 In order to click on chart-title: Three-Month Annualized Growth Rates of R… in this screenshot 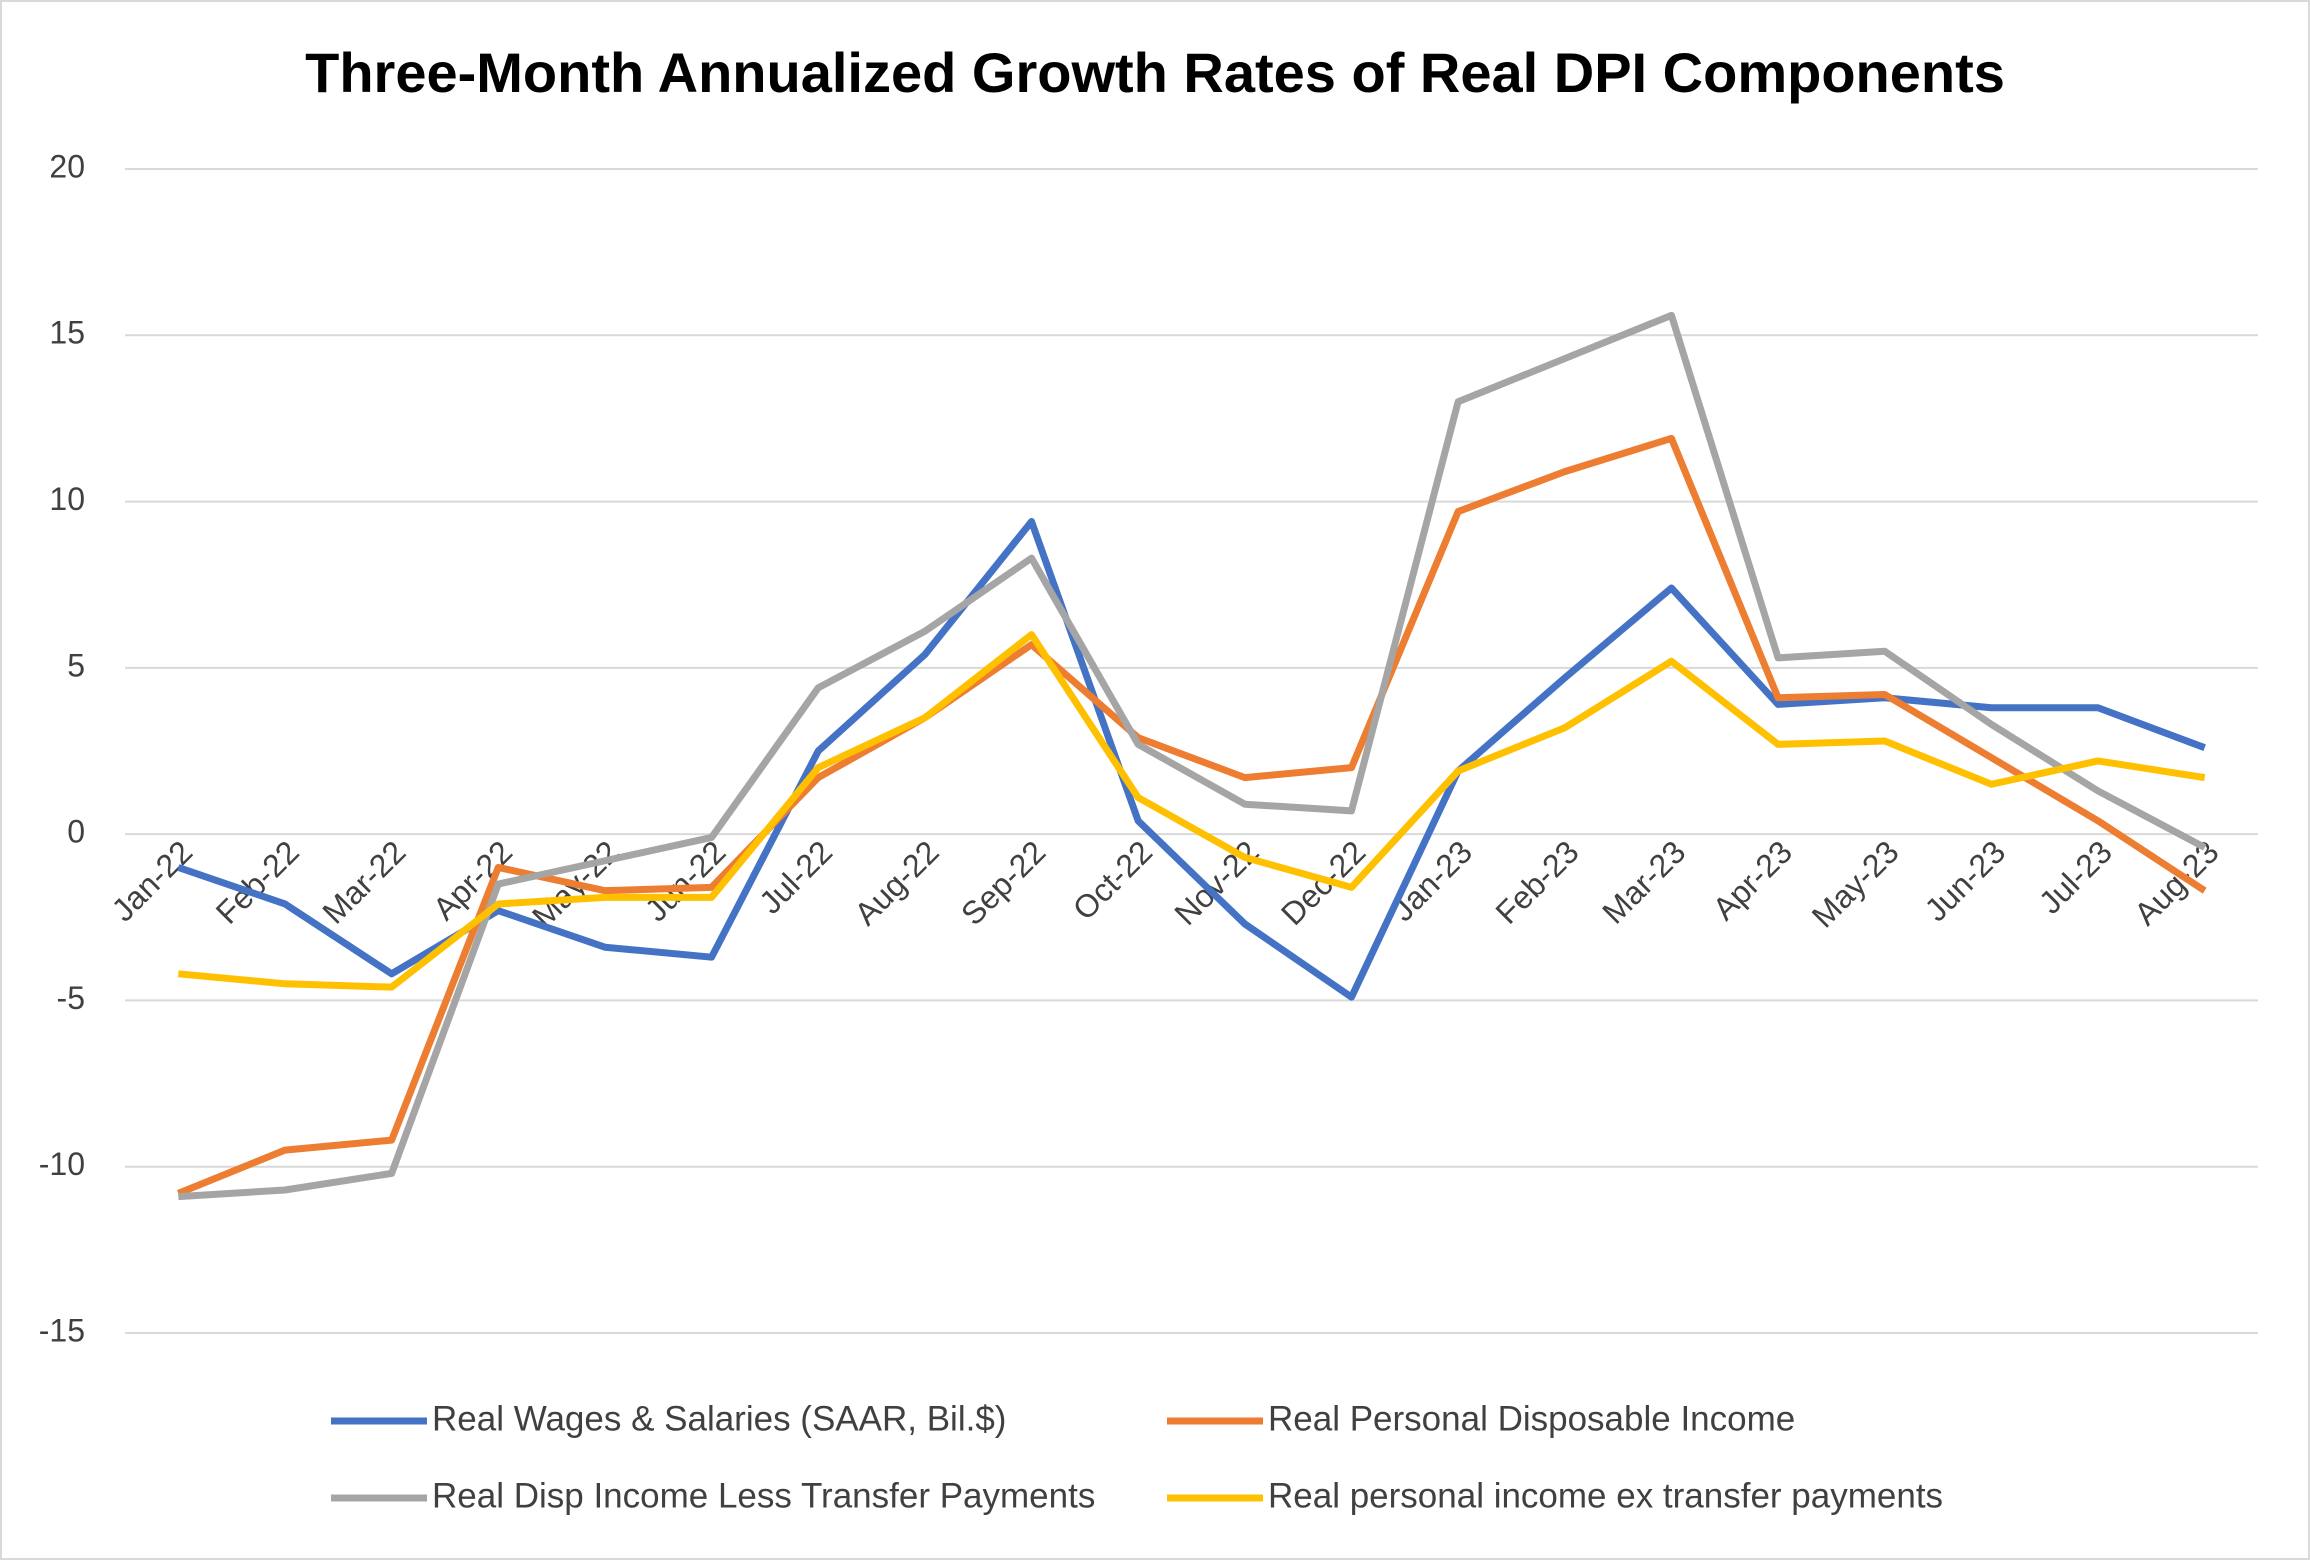, I will do `click(1155, 72)`.